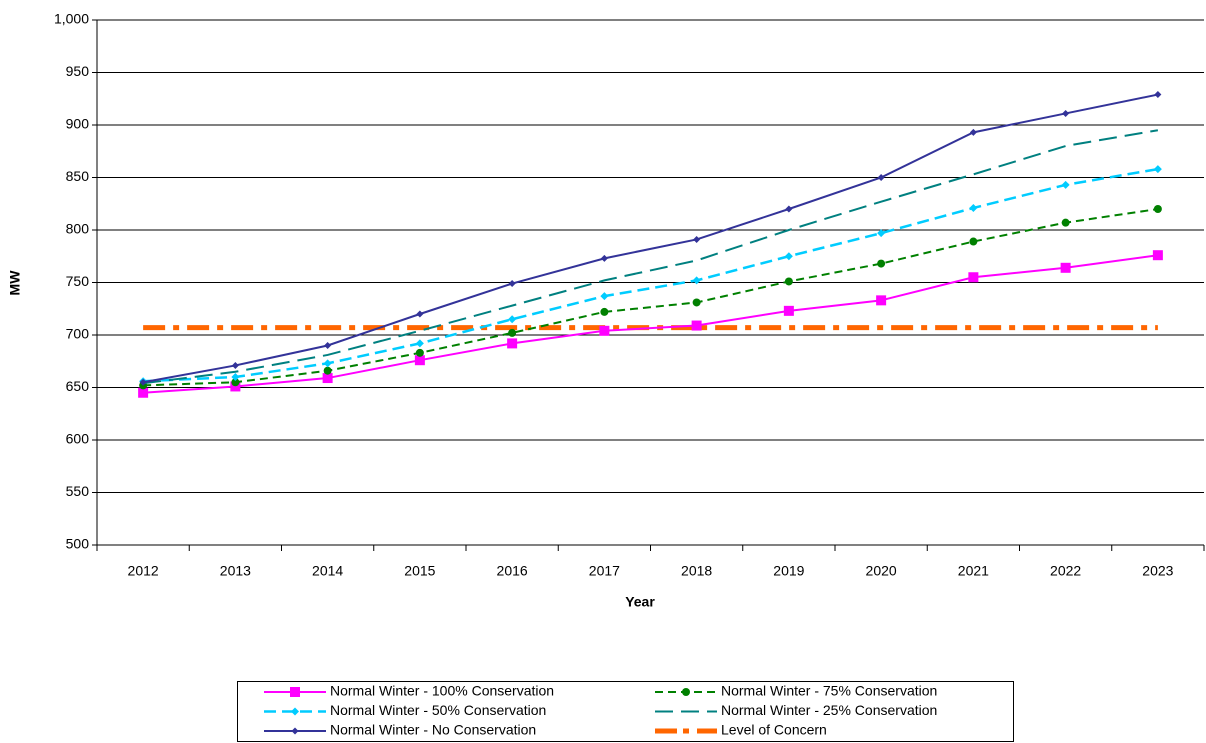 This screenshot has width=1206, height=743. I want to click on y-tick-label: 500, so click(78, 544).